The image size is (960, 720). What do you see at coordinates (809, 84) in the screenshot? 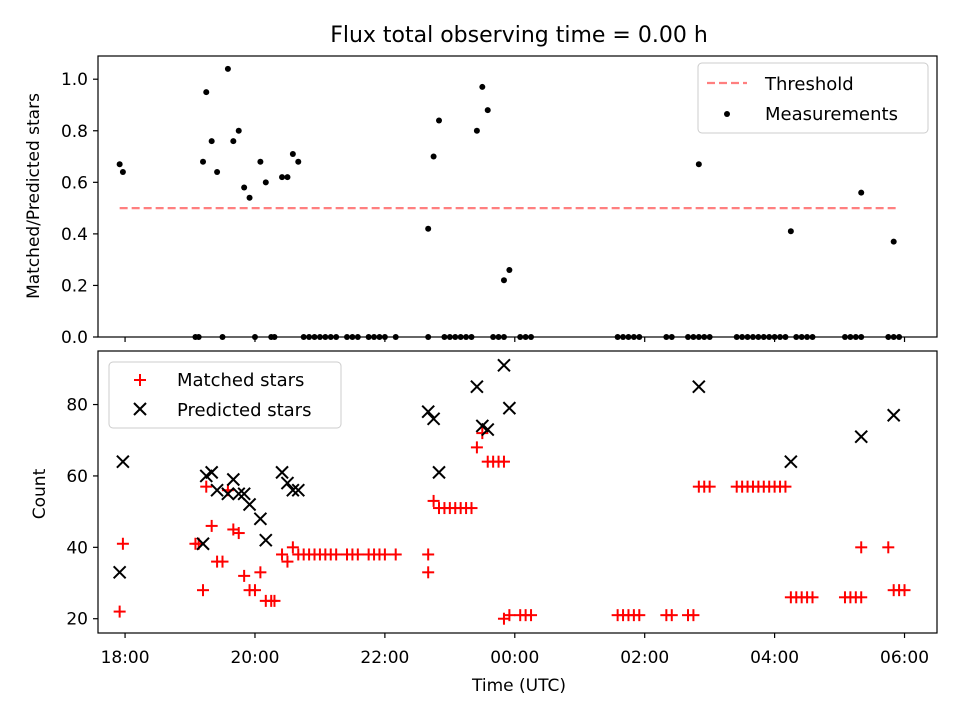
I see `legend-threshold-label: Threshold` at bounding box center [809, 84].